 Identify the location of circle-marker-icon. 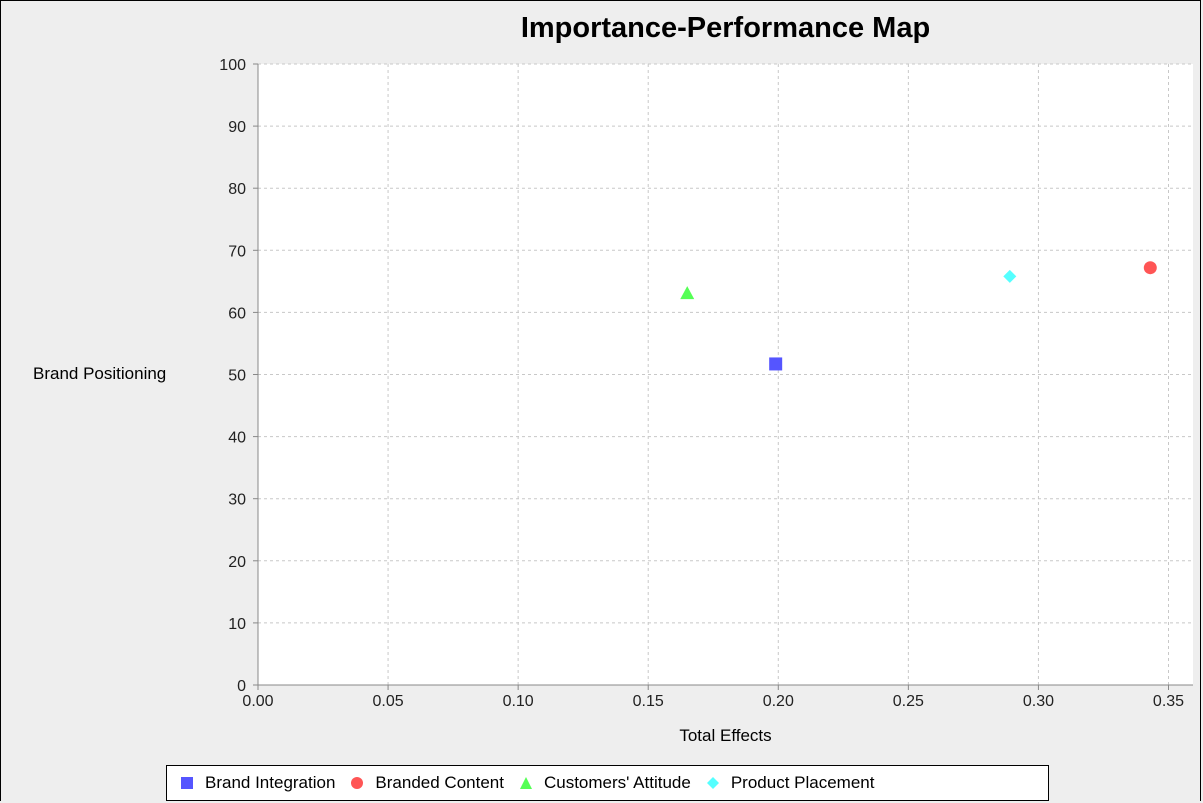
(357, 783).